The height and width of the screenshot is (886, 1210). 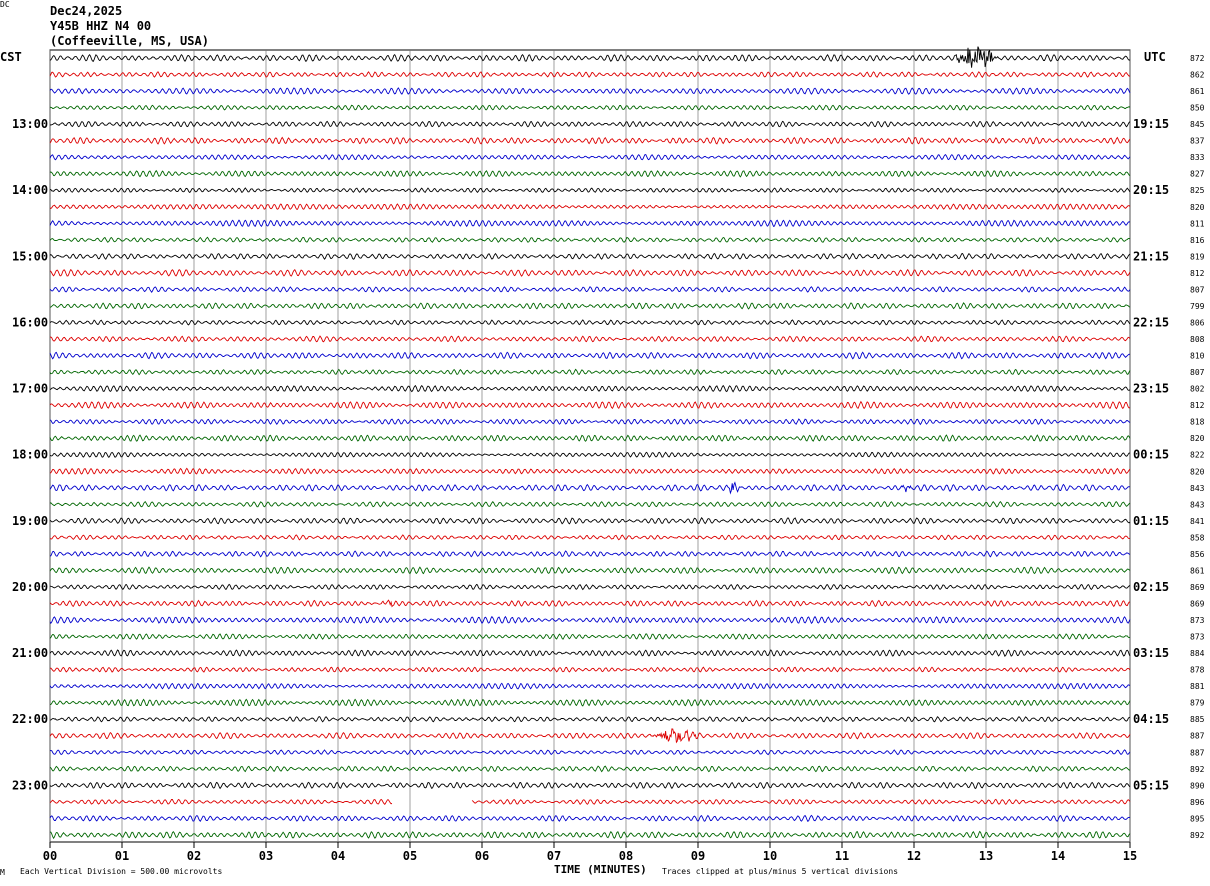 I want to click on x-tick-label: 05, so click(x=410, y=856).